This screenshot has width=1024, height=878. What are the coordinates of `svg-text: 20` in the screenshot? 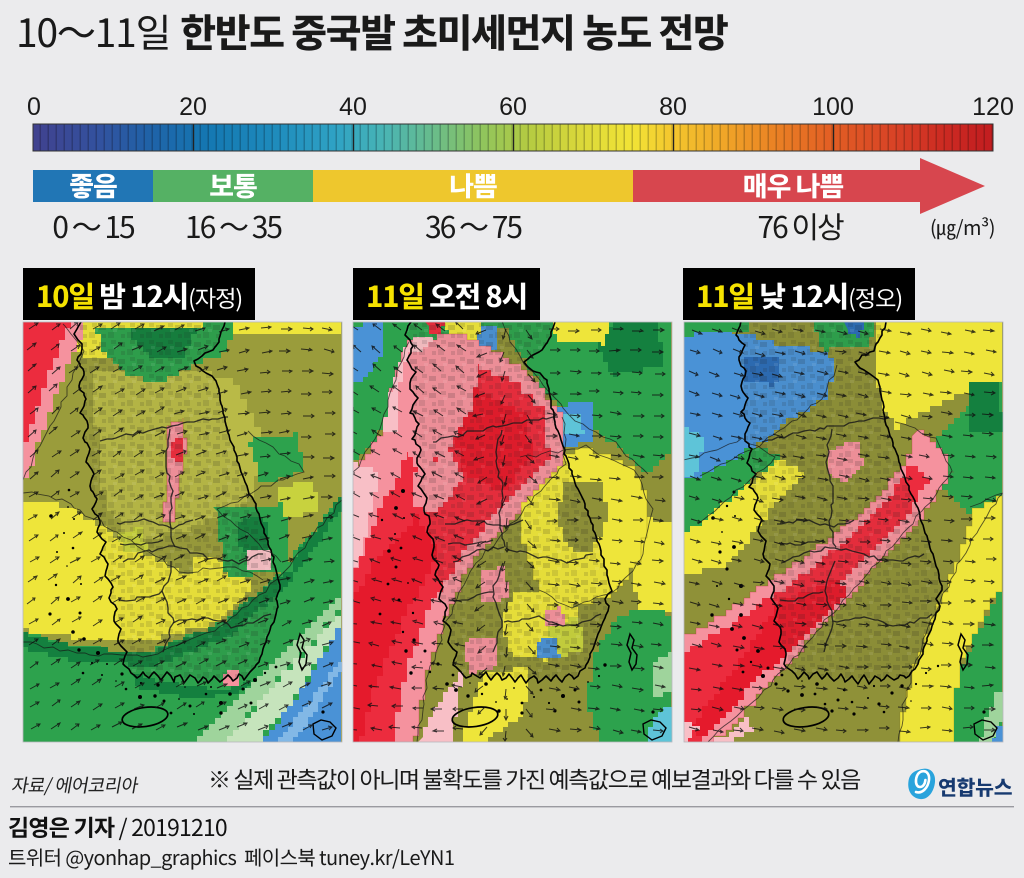 It's located at (193, 107).